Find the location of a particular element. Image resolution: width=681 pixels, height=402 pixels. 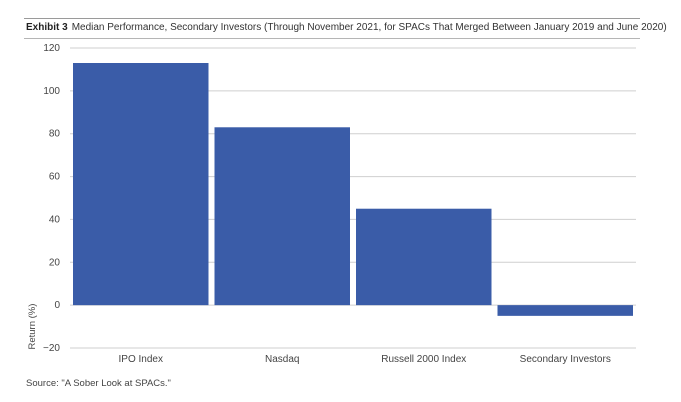

y-tick-label: 100 is located at coordinates (51, 91).